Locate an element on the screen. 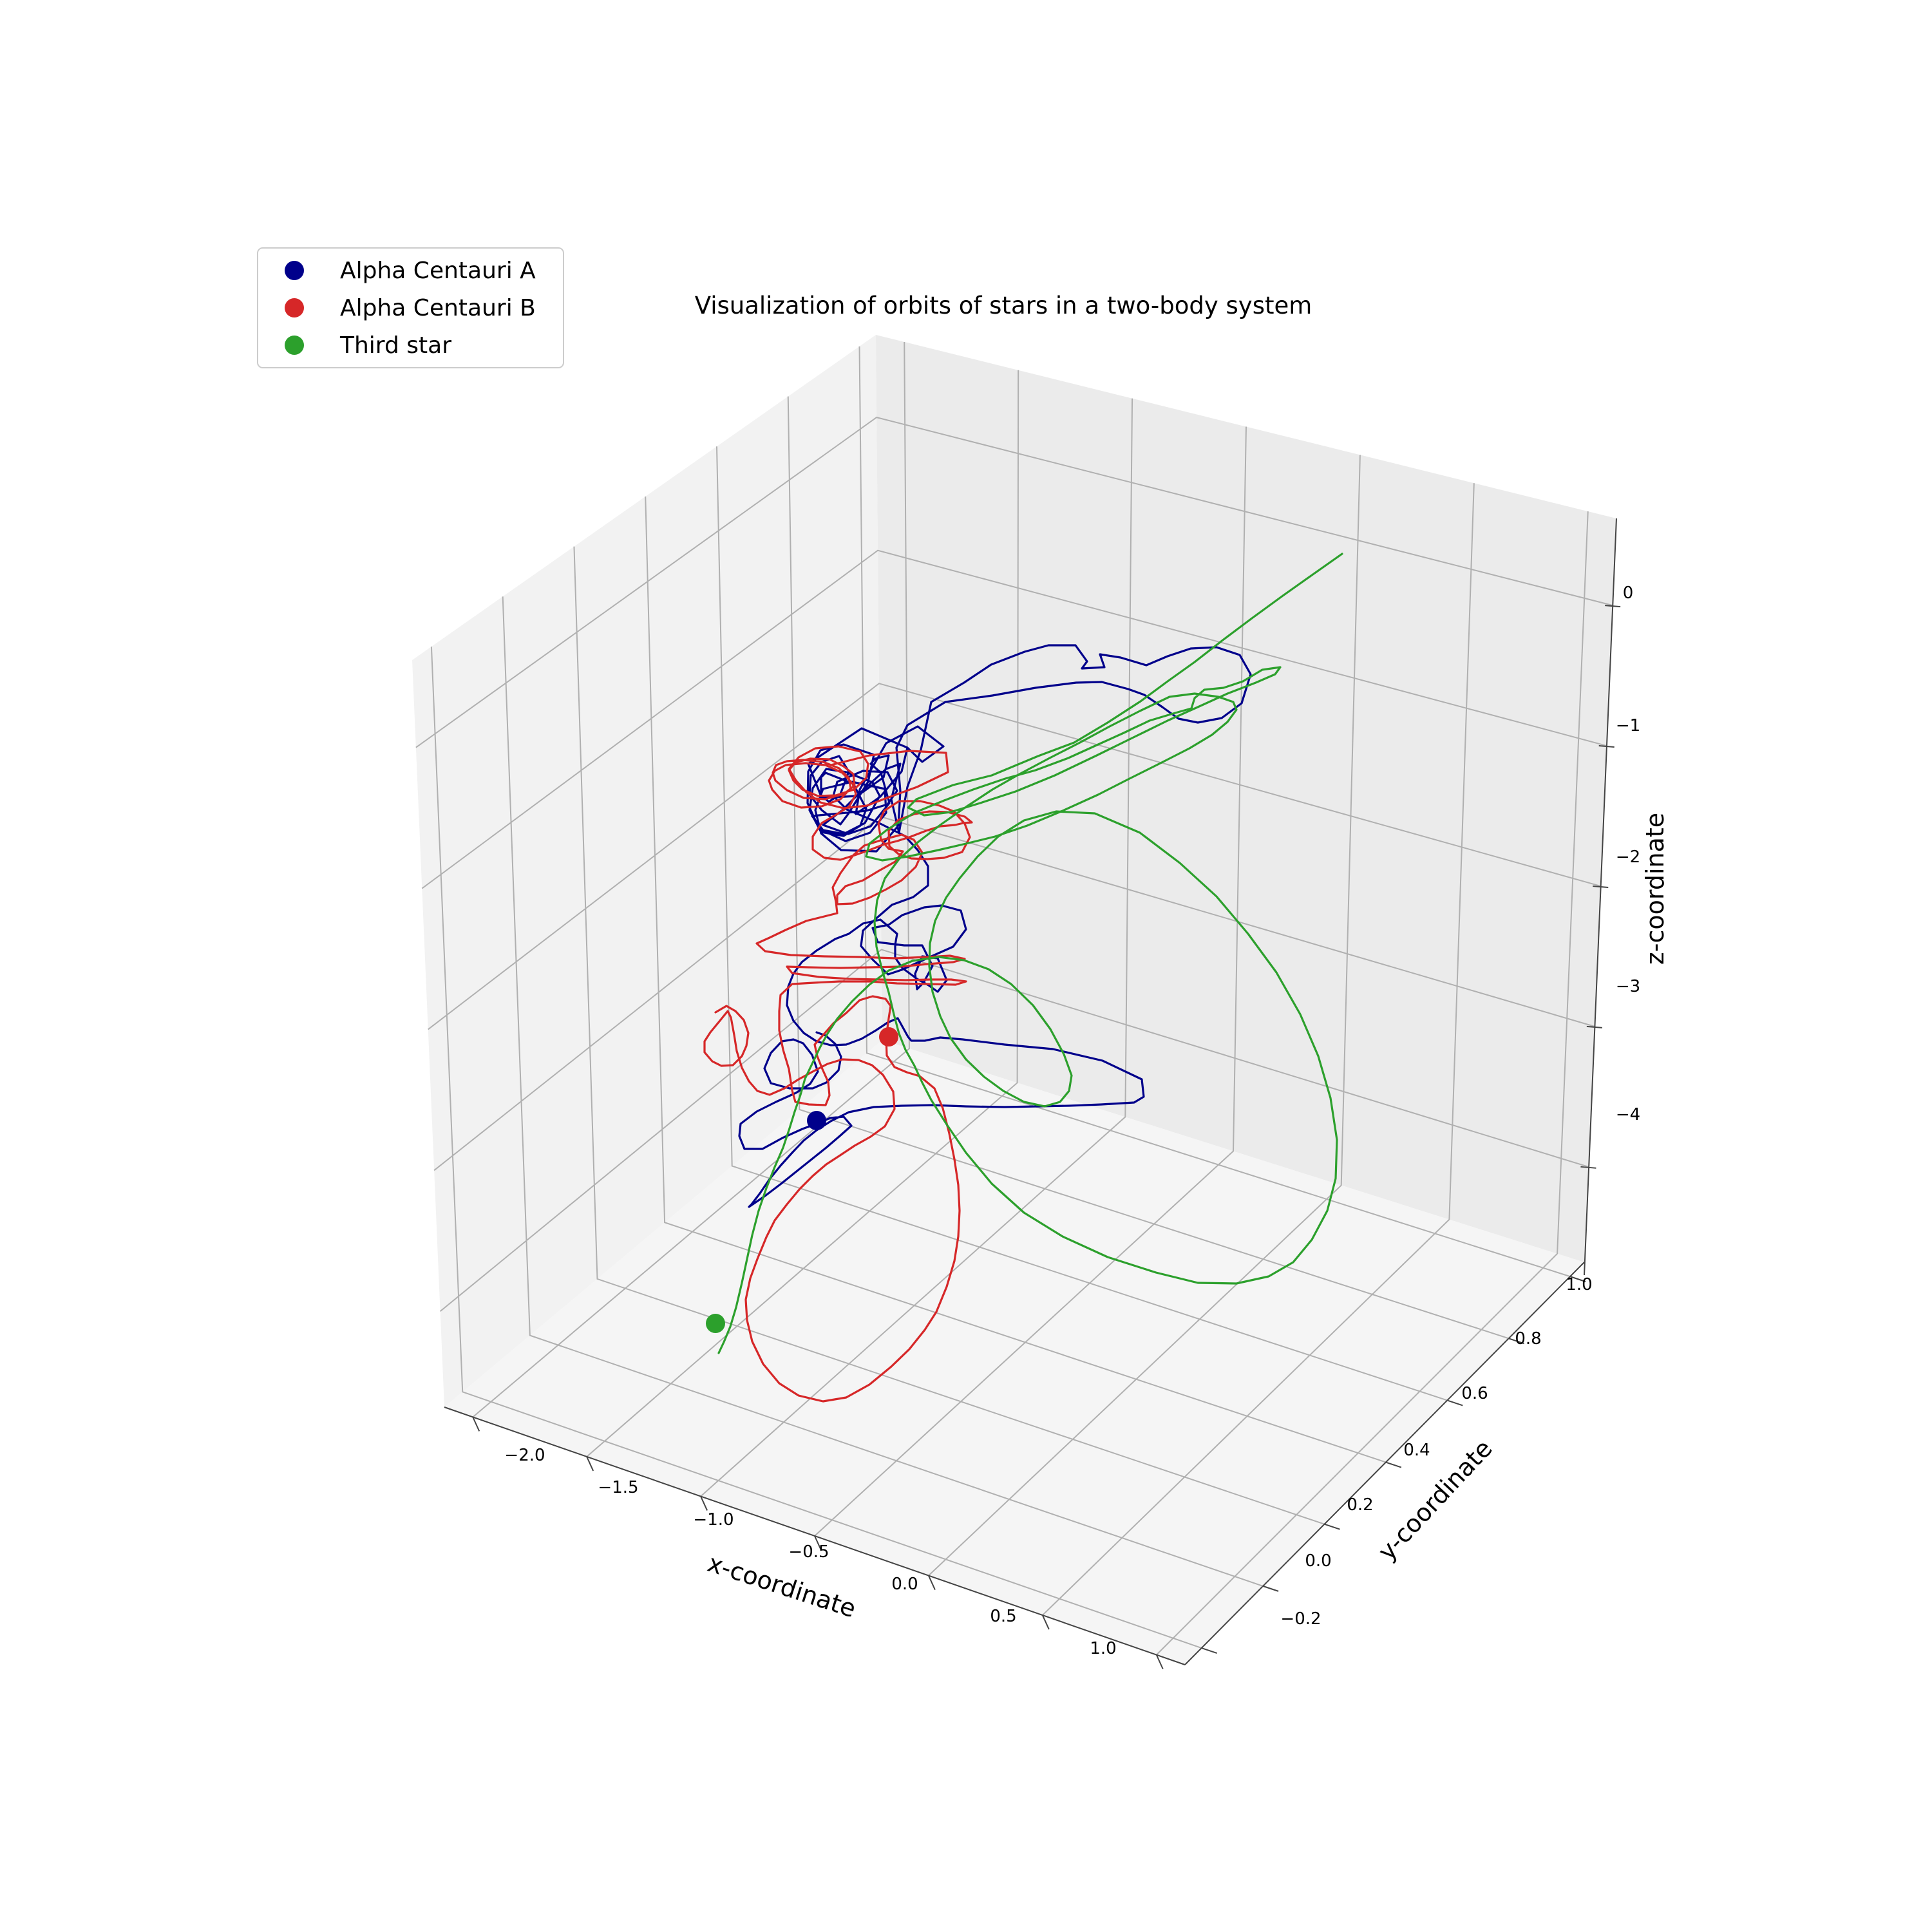 The height and width of the screenshot is (1932, 1932). x-tick-label: −2.0 is located at coordinates (524, 1455).